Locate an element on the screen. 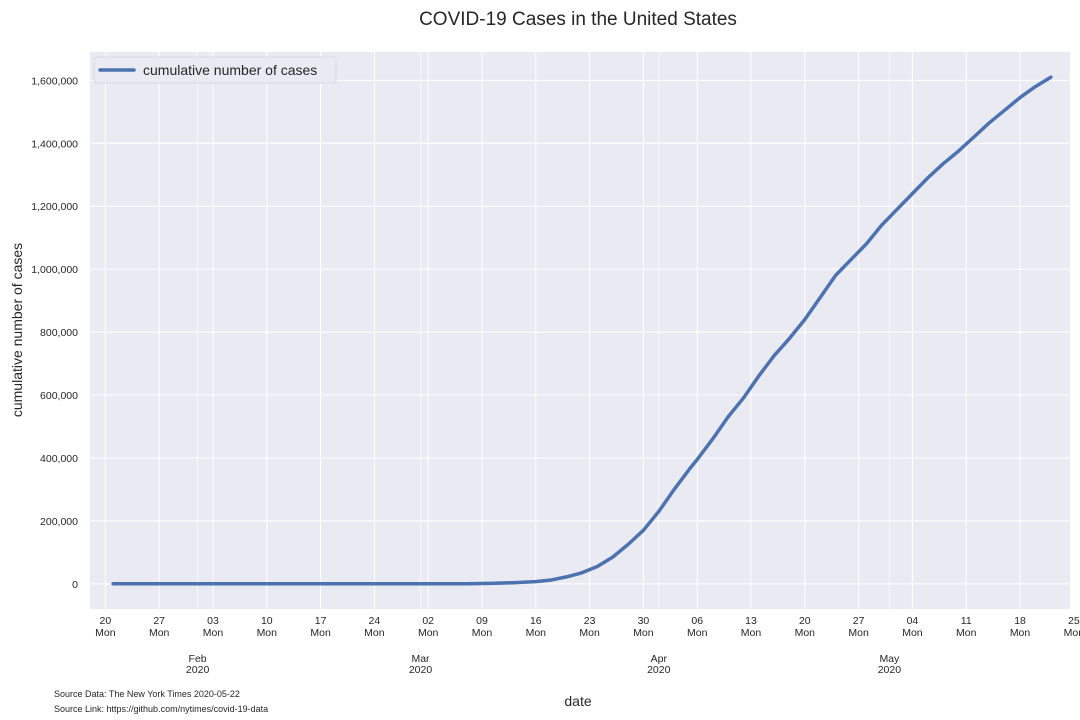  x-tick-day-label: 13 is located at coordinates (751, 621).